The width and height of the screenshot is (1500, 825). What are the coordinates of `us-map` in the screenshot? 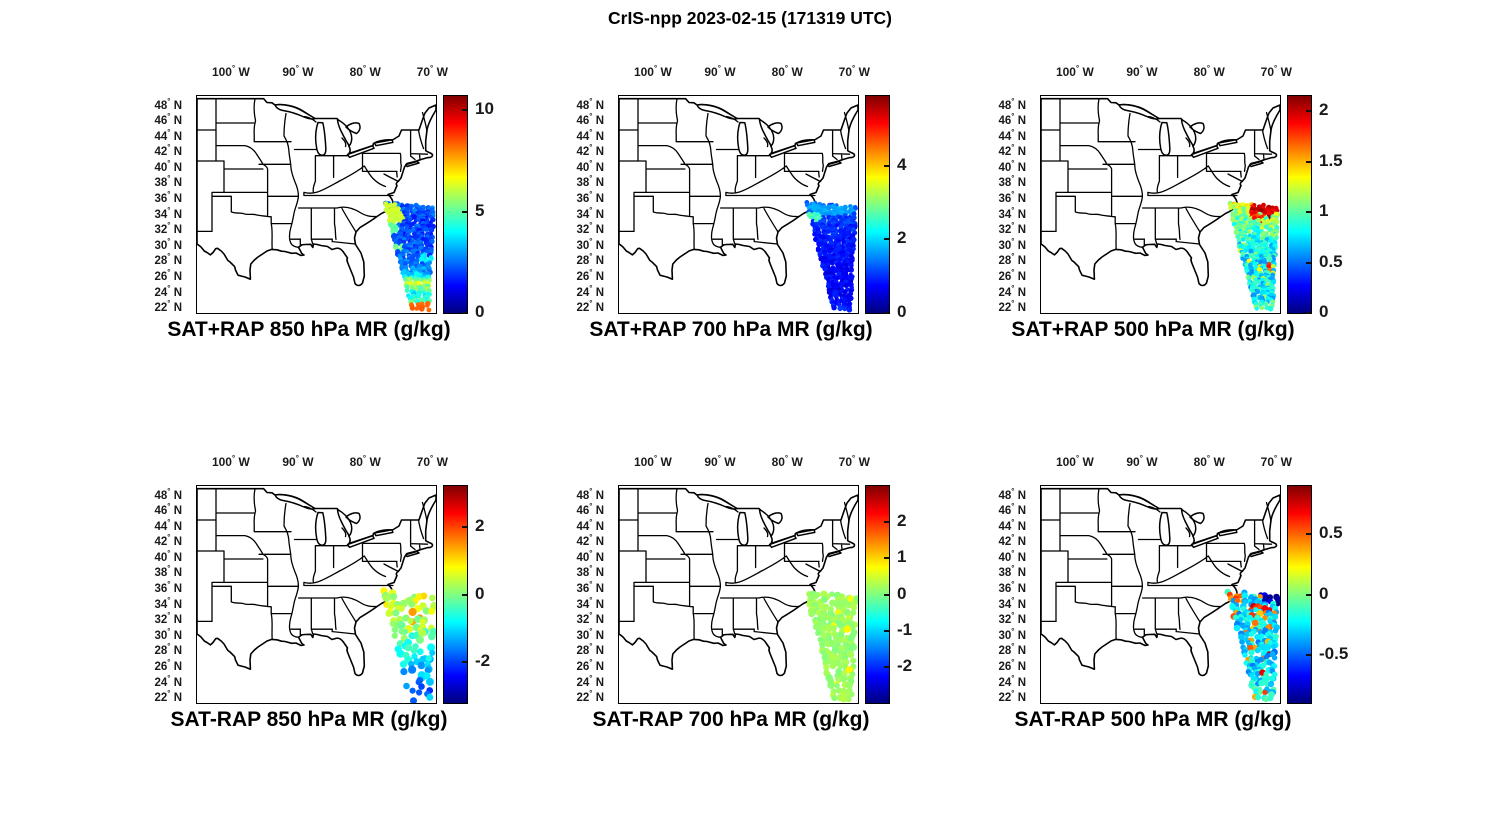 It's located at (316, 595).